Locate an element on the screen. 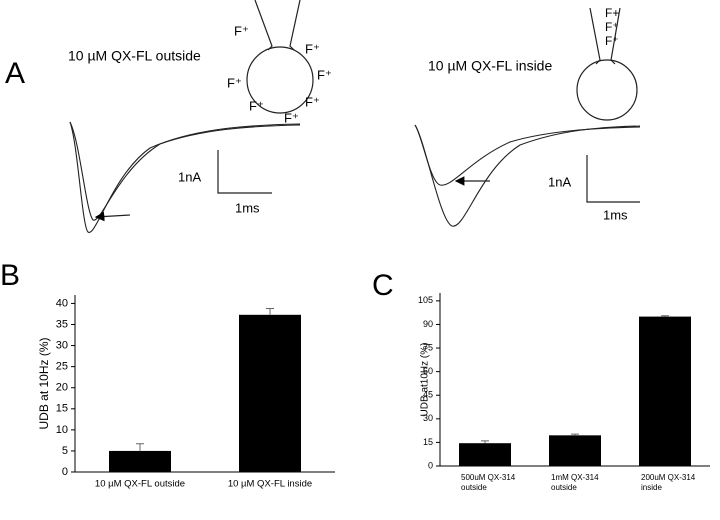 This screenshot has height=520, width=720. x-tick-label: 10 µM QX-FL inside is located at coordinates (270, 484).